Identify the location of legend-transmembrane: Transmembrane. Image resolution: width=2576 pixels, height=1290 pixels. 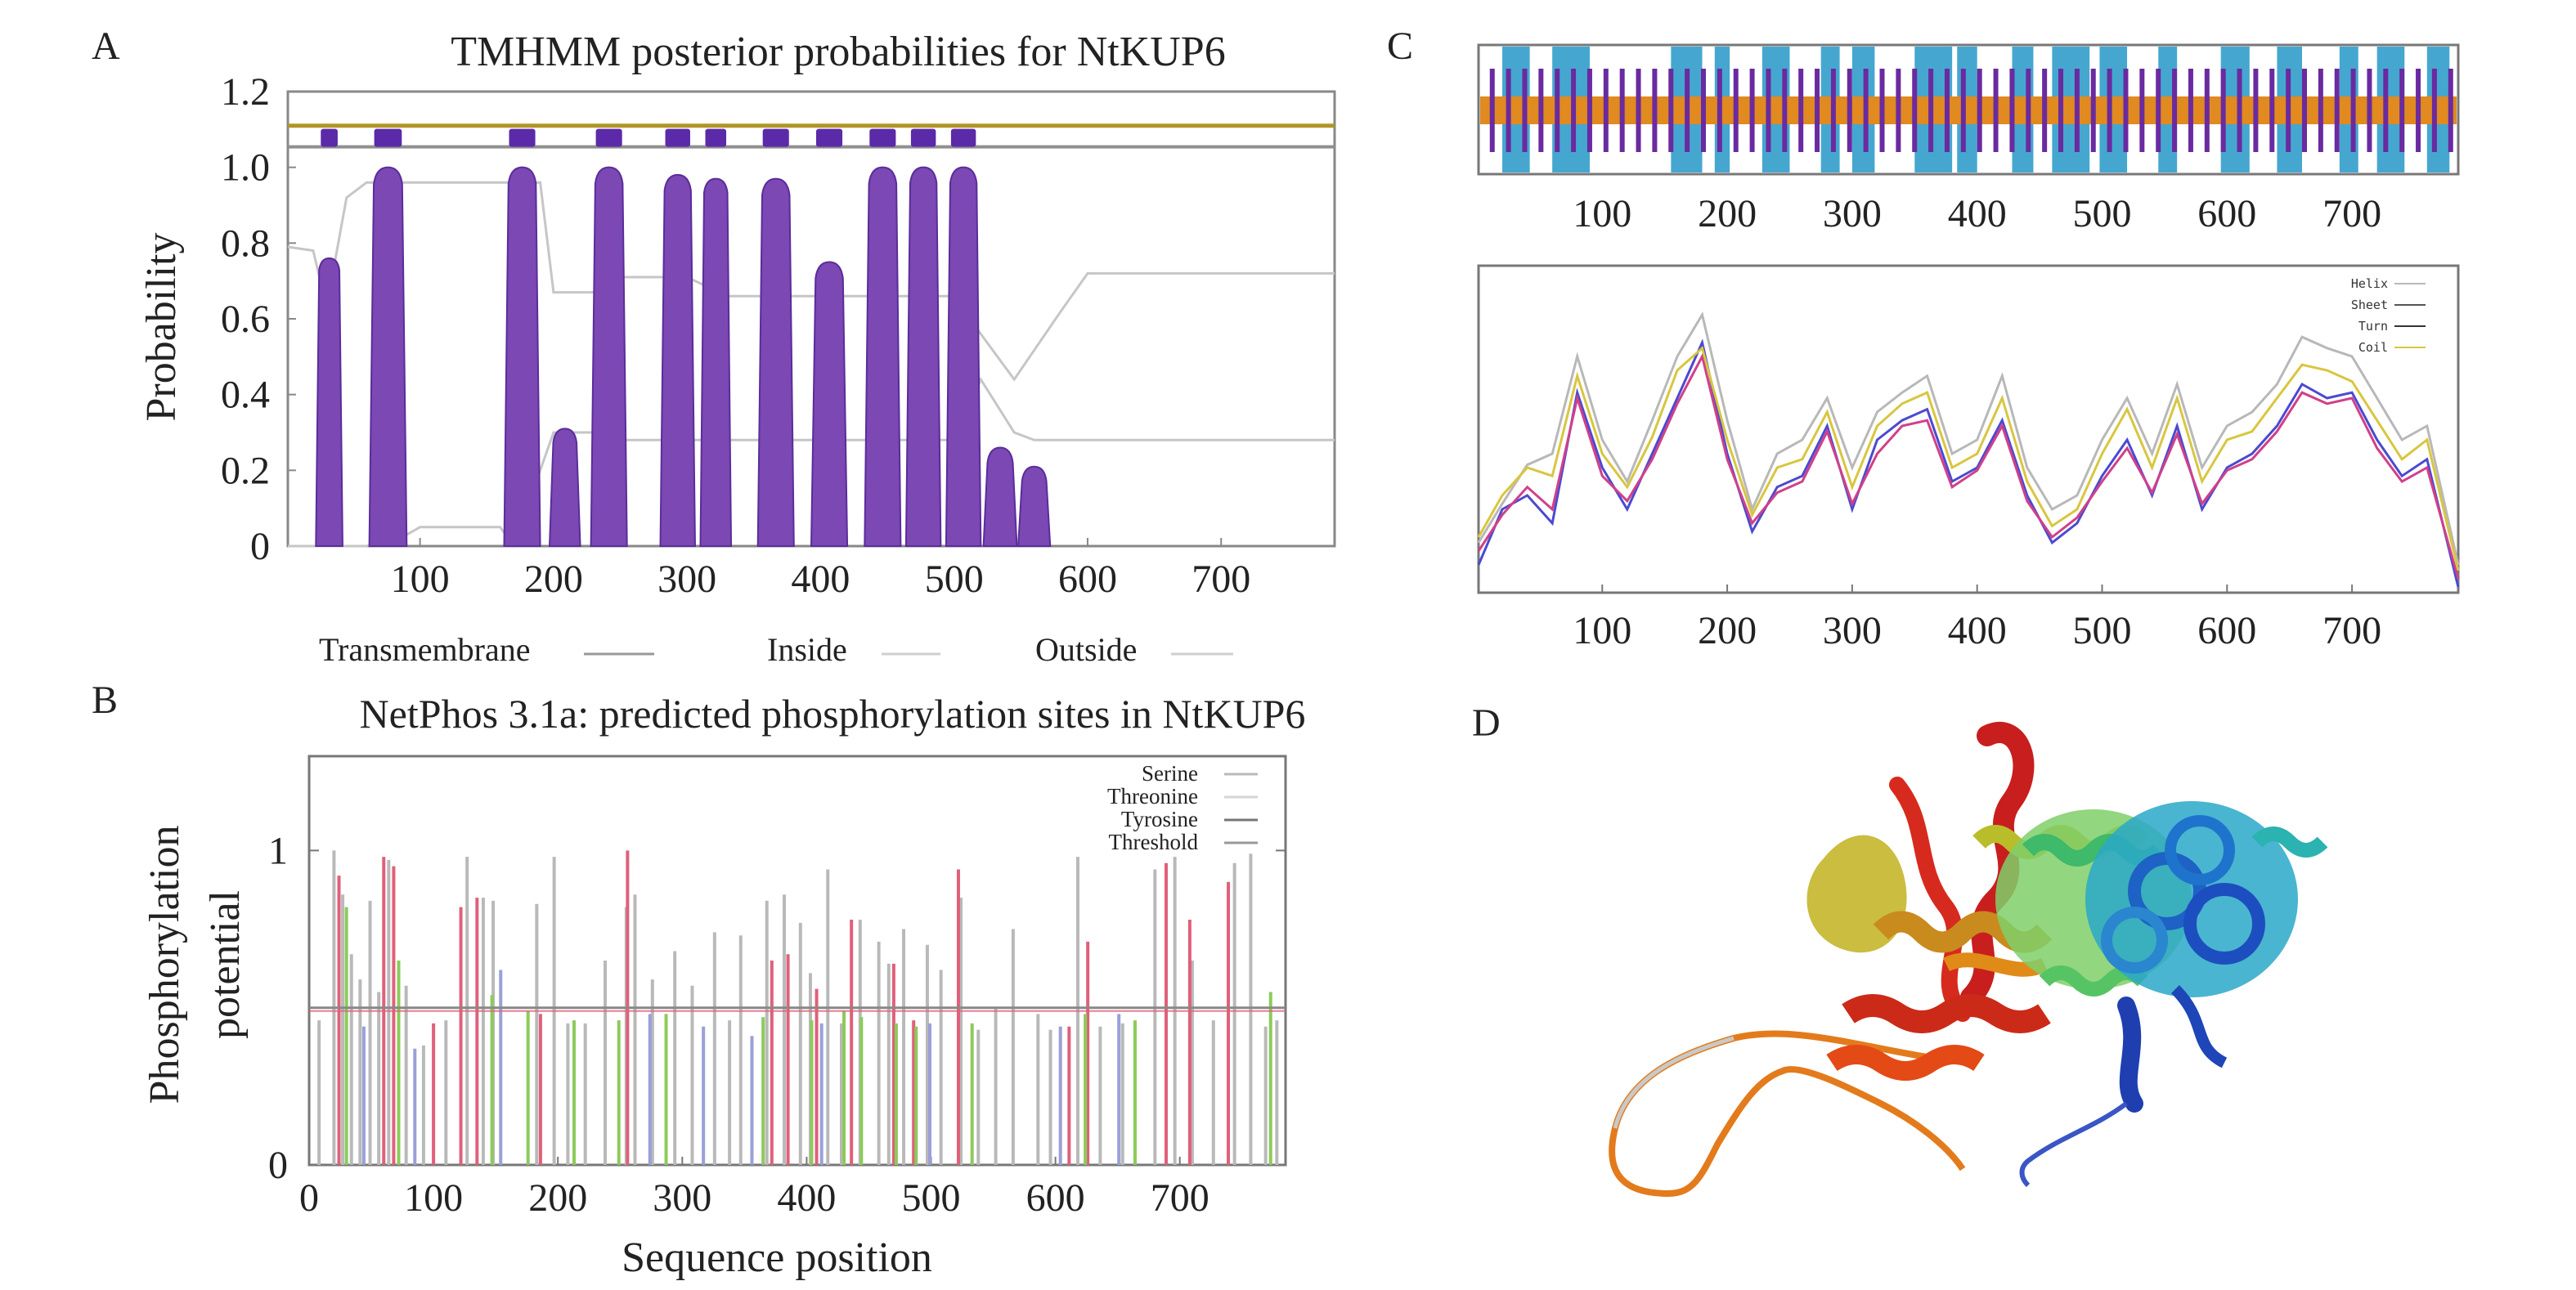
(425, 649).